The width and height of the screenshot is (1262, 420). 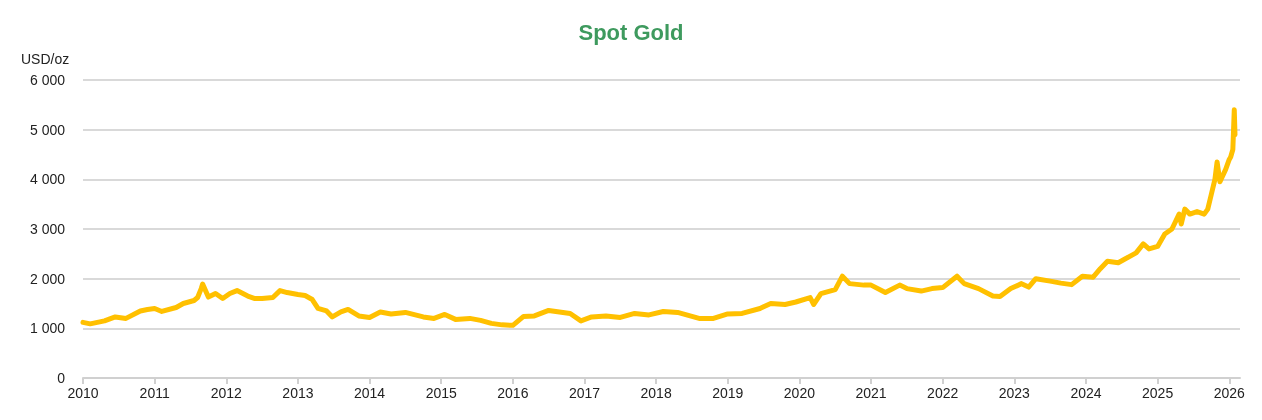 I want to click on x-tick-label: 2024, so click(x=1086, y=393).